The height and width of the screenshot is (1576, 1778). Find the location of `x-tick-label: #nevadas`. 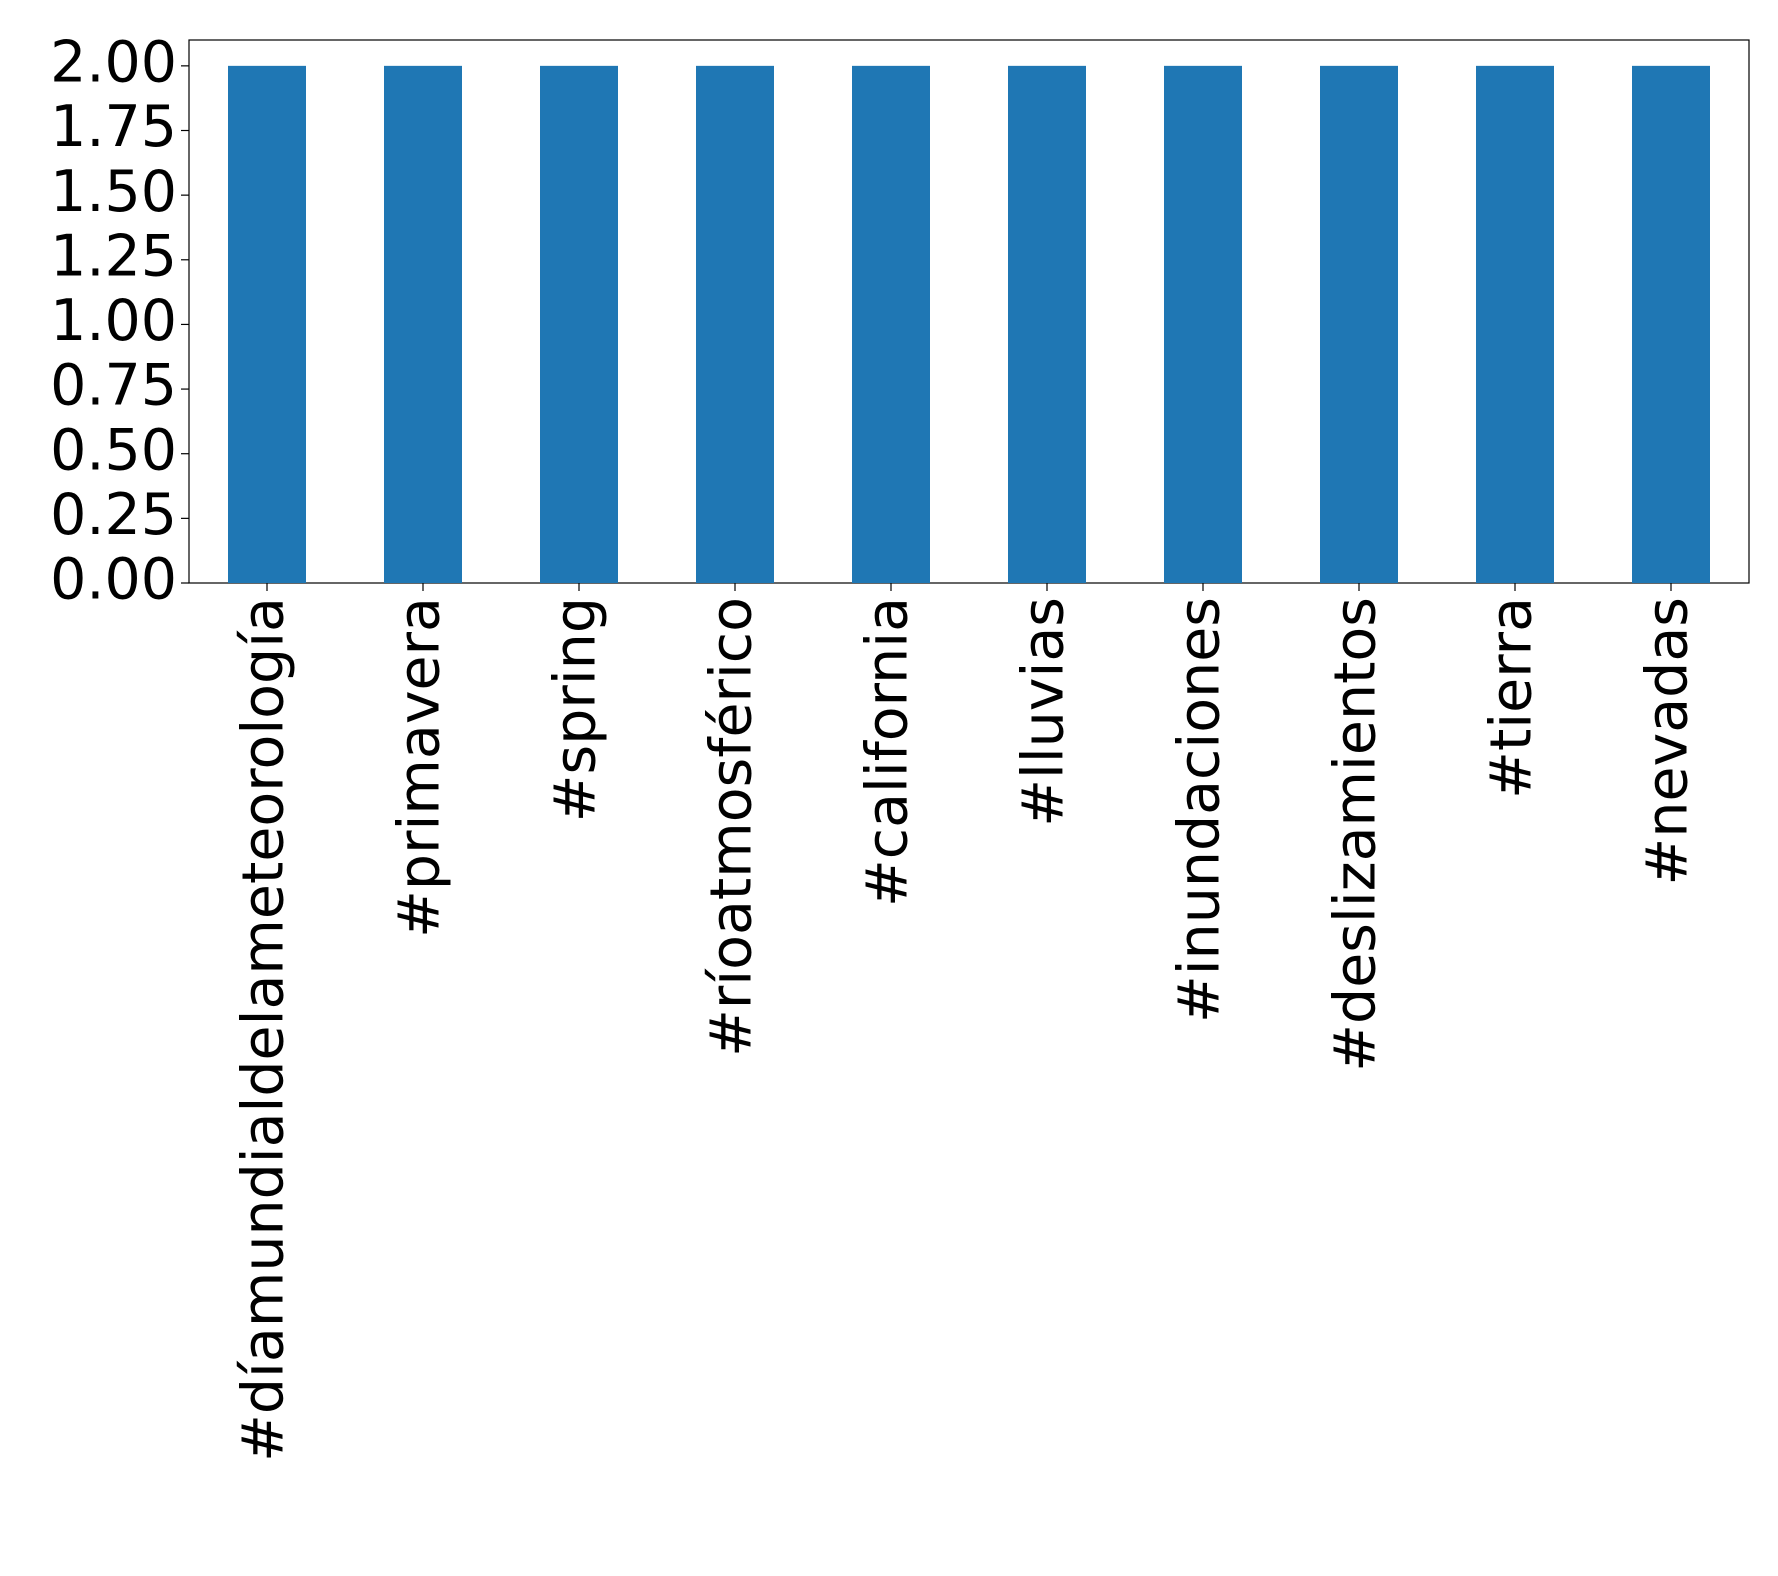

x-tick-label: #nevadas is located at coordinates (1668, 741).